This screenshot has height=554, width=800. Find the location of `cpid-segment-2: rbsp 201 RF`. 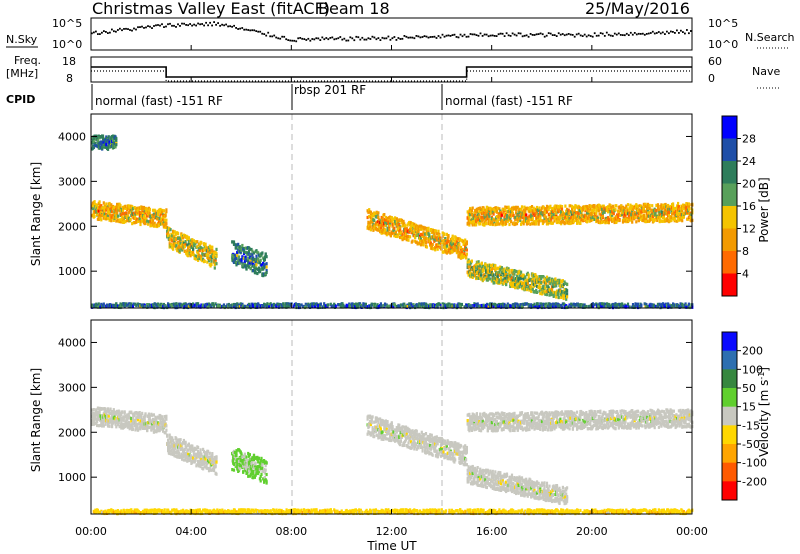

cpid-segment-2: rbsp 201 RF is located at coordinates (330, 90).